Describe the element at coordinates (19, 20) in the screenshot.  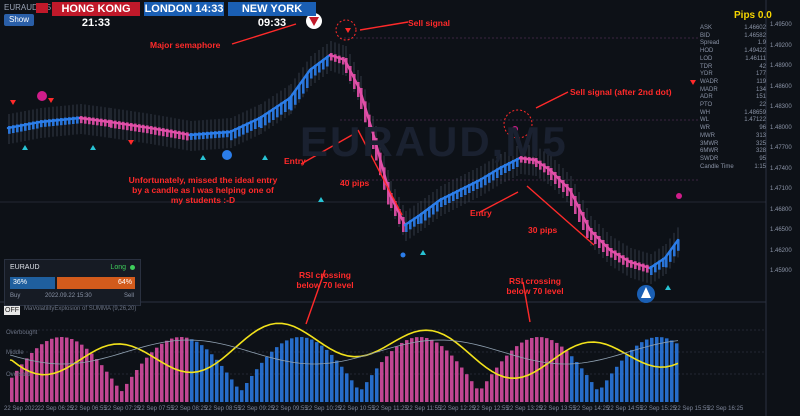
I see `show-button: Show` at that location.